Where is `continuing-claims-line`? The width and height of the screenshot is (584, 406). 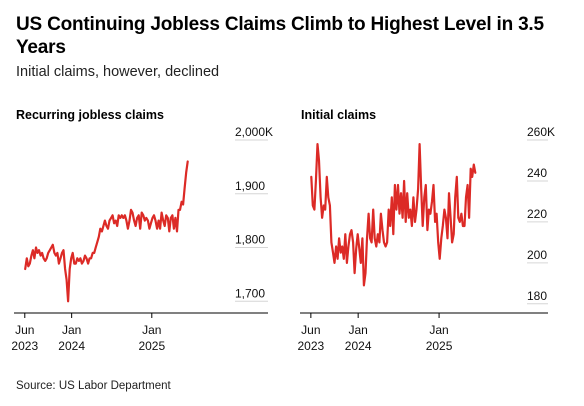
continuing-claims-line is located at coordinates (106, 231).